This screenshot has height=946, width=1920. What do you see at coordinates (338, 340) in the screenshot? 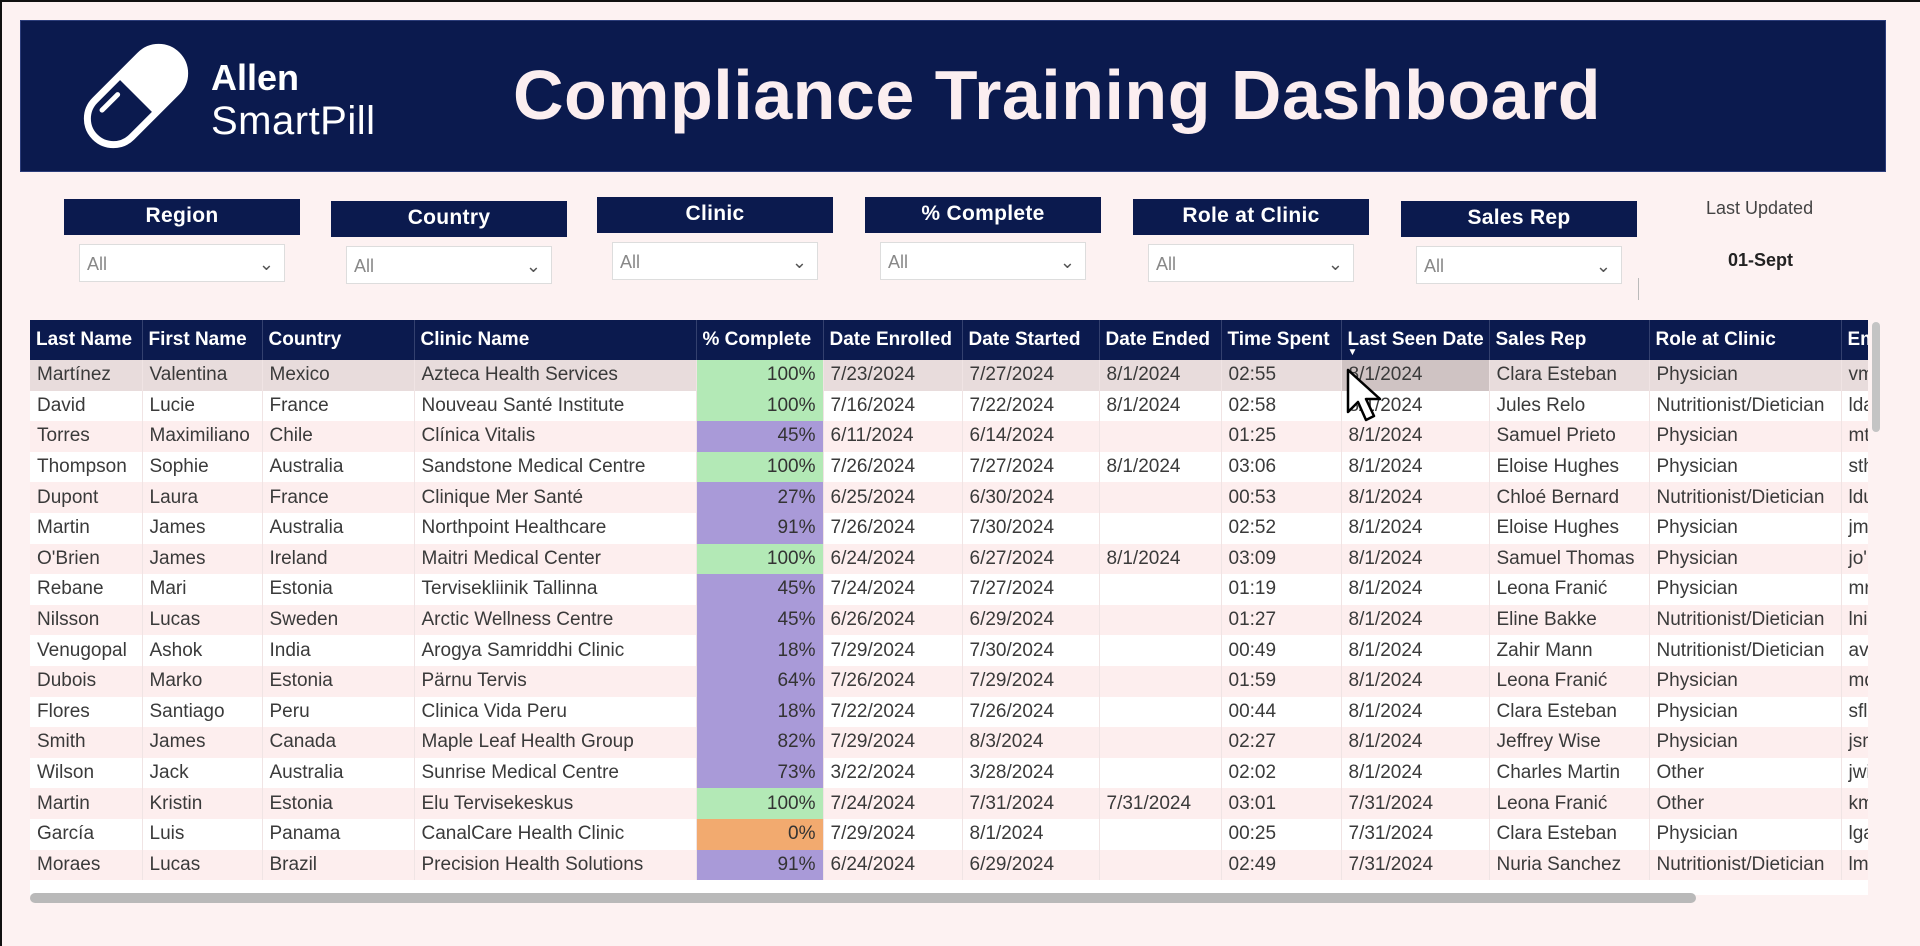
I see `column-header-country: Country` at bounding box center [338, 340].